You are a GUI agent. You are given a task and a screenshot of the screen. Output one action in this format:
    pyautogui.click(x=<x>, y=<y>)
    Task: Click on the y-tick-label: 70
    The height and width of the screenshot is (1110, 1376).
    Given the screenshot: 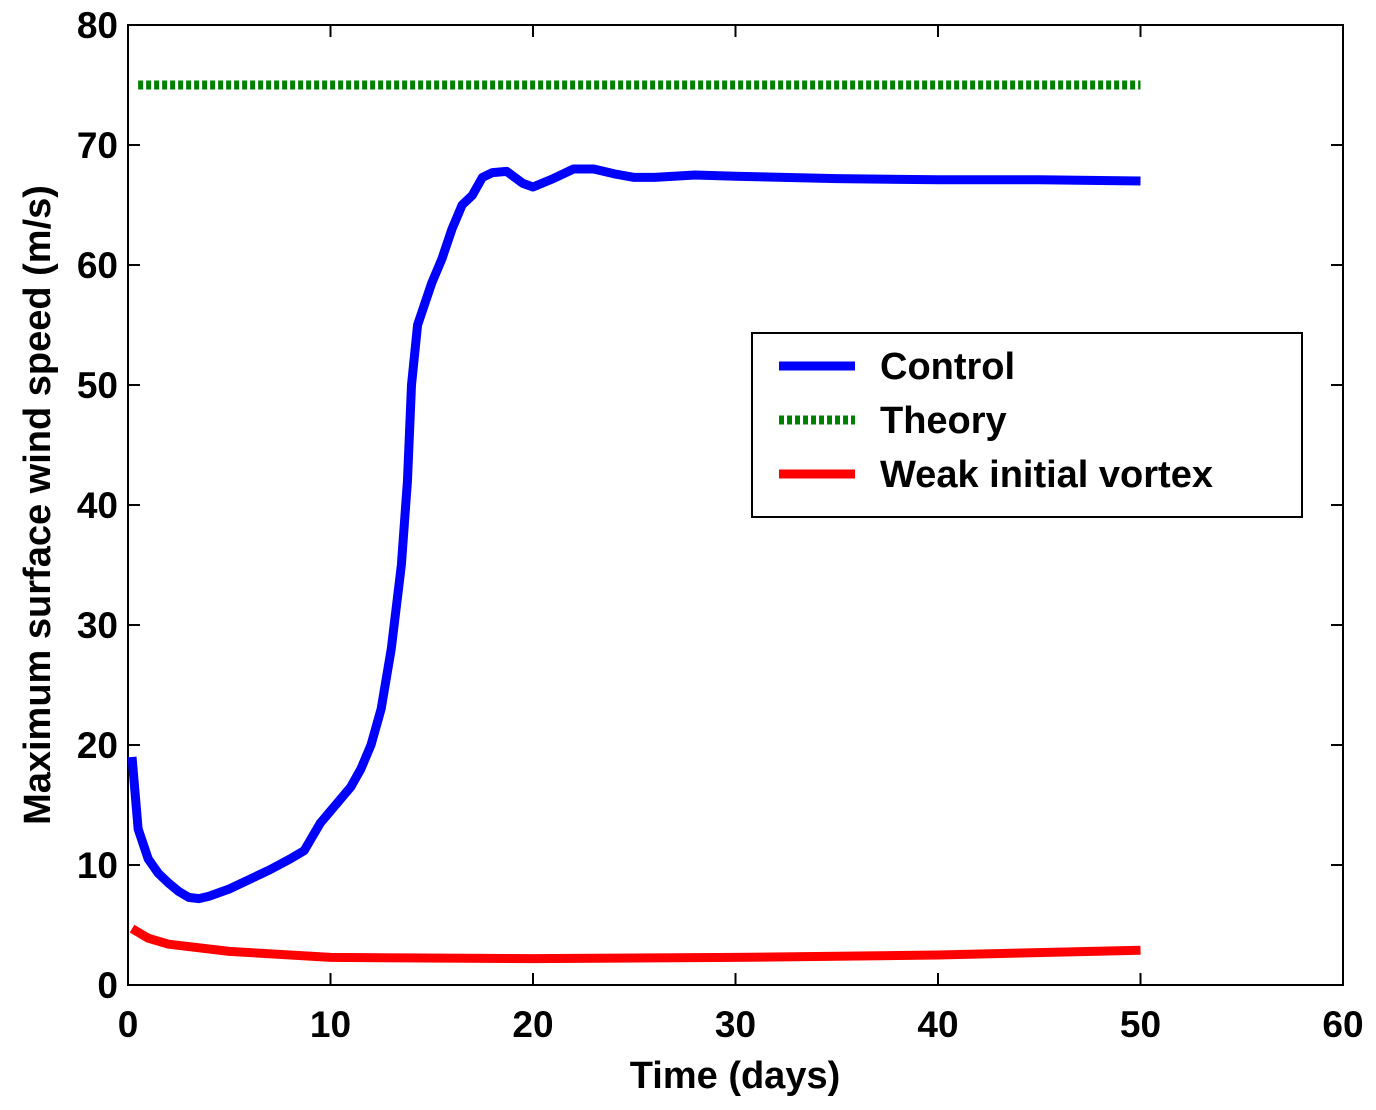 What is the action you would take?
    pyautogui.click(x=97, y=145)
    